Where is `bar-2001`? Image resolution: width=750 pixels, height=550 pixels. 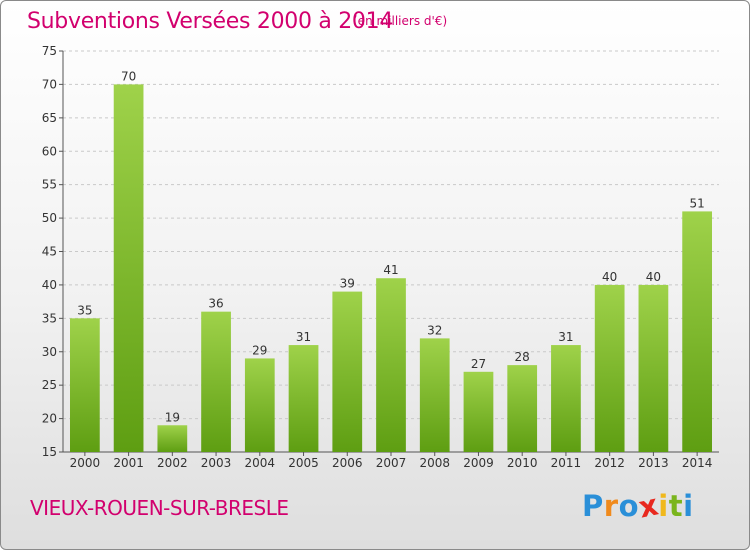
bar-2001 is located at coordinates (128, 268).